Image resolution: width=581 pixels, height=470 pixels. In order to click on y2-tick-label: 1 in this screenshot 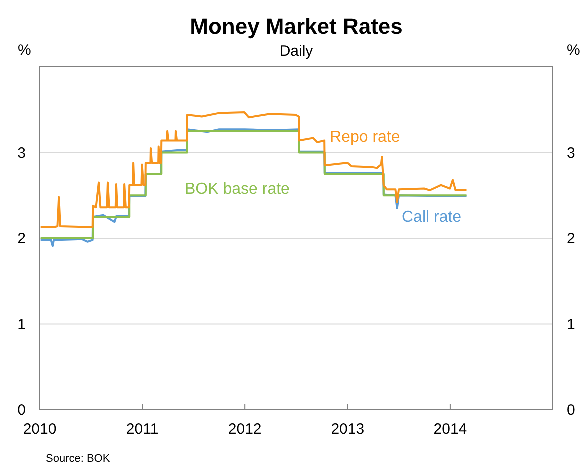, I will do `click(571, 325)`.